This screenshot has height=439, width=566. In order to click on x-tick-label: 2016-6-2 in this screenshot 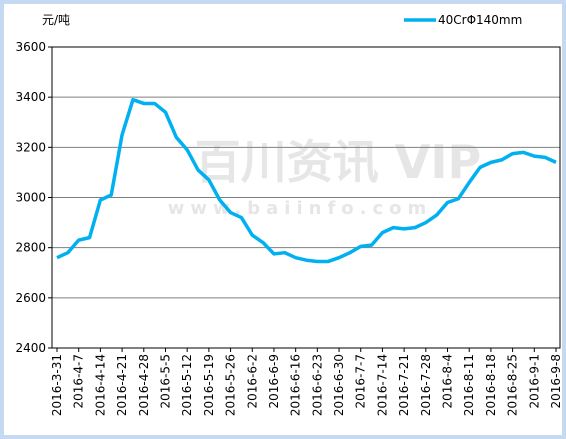, I will do `click(252, 381)`.